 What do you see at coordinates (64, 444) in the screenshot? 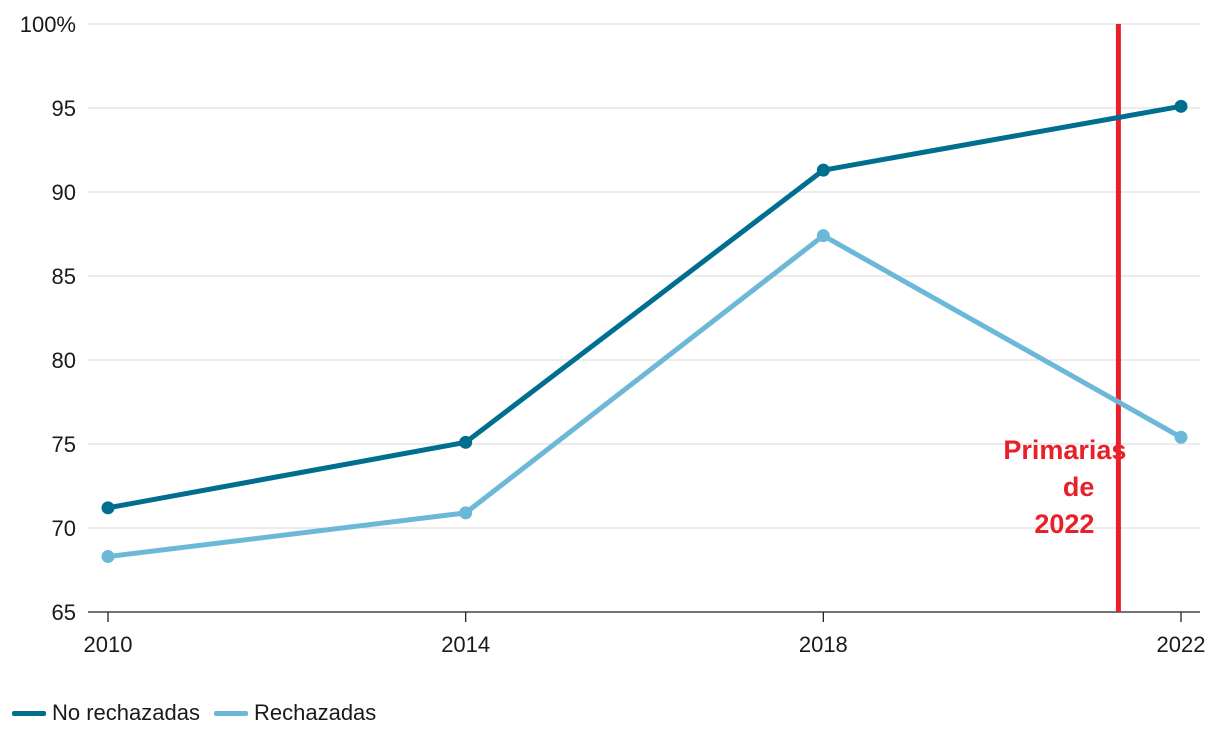
I see `y-tick-label: 75` at bounding box center [64, 444].